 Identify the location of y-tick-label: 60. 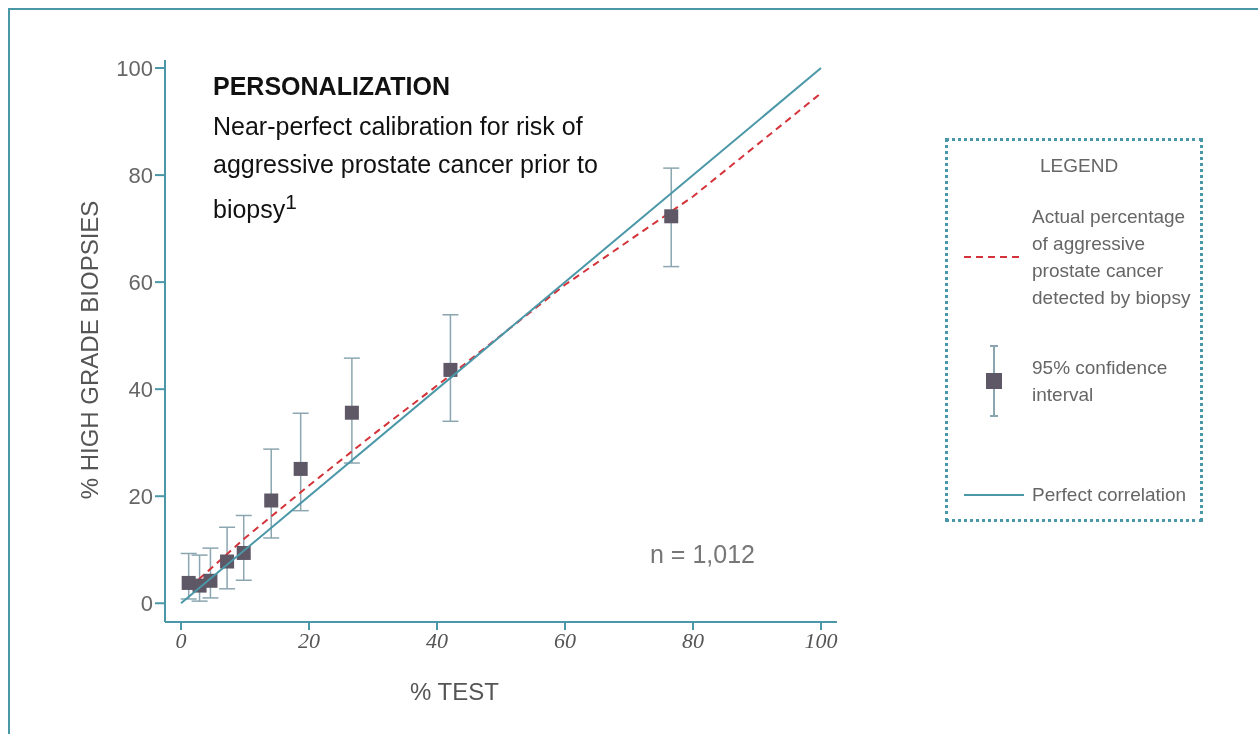
(140, 282).